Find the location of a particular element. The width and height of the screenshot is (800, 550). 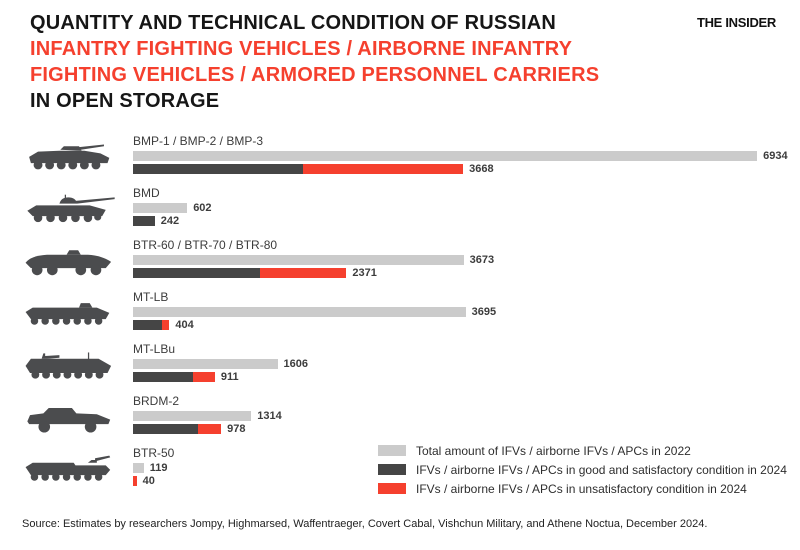

category-label: MT-LB is located at coordinates (151, 297).